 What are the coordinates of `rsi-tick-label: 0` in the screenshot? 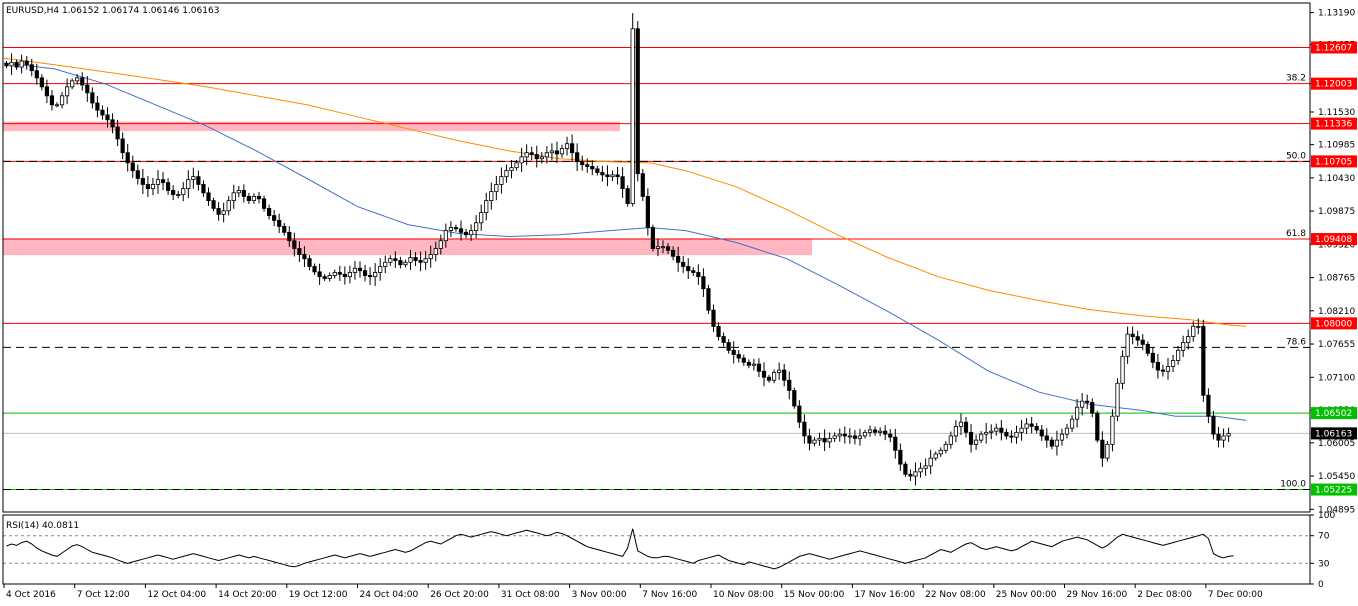 It's located at (1321, 585).